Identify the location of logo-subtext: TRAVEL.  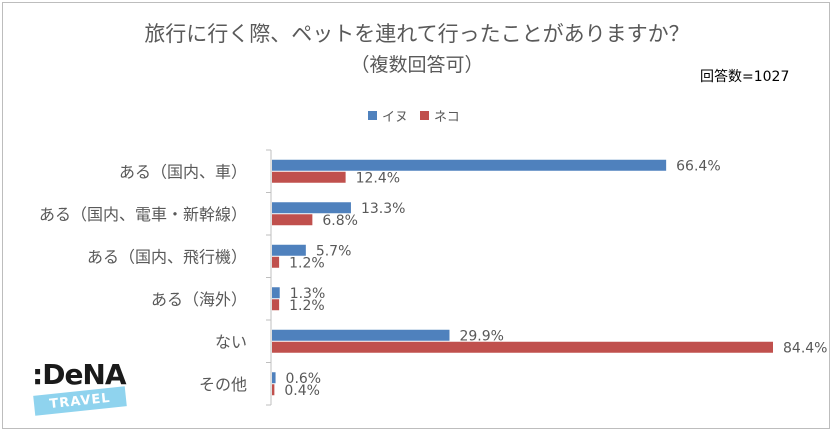
(80, 401).